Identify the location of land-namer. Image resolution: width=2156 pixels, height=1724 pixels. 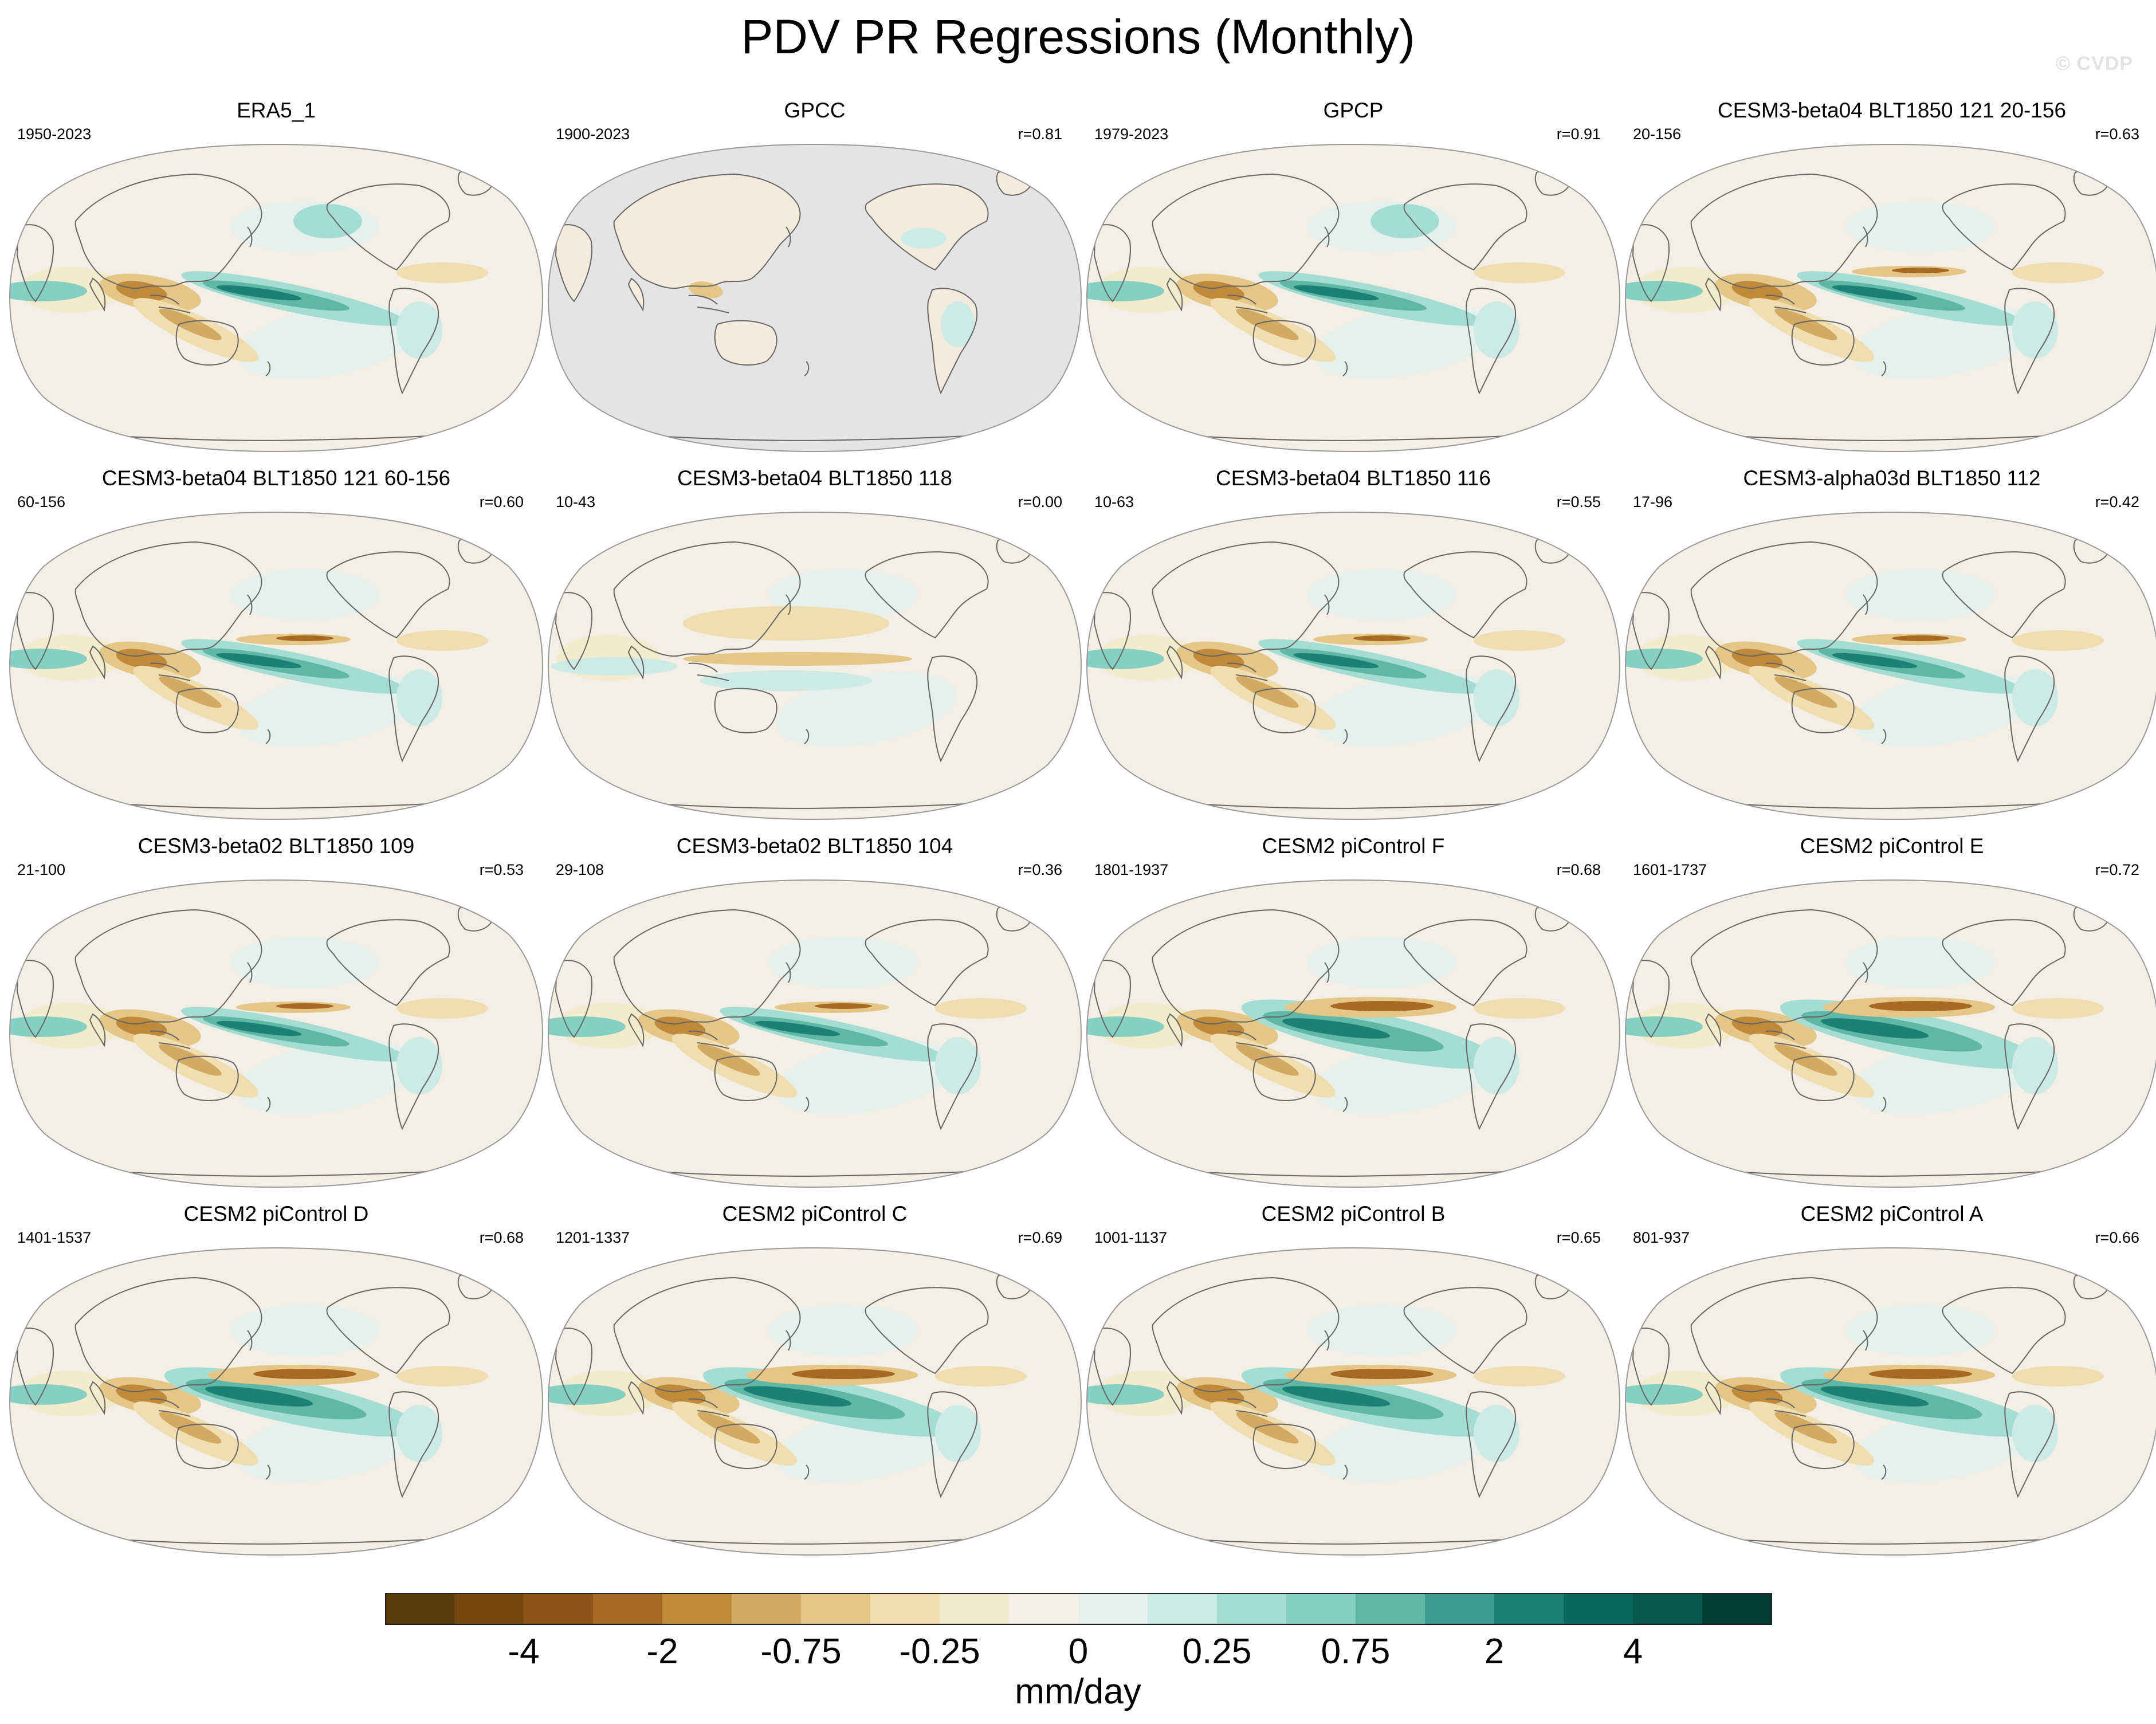
(926, 227).